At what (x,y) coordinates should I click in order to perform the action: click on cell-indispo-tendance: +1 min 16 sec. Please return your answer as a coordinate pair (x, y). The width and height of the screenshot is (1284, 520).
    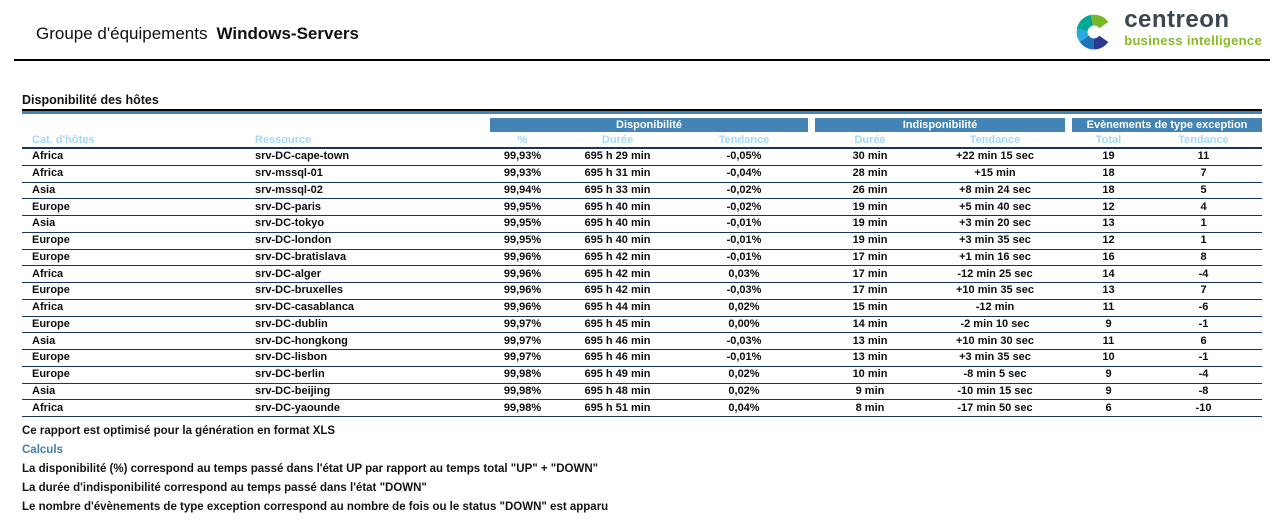
    Looking at the image, I should click on (995, 256).